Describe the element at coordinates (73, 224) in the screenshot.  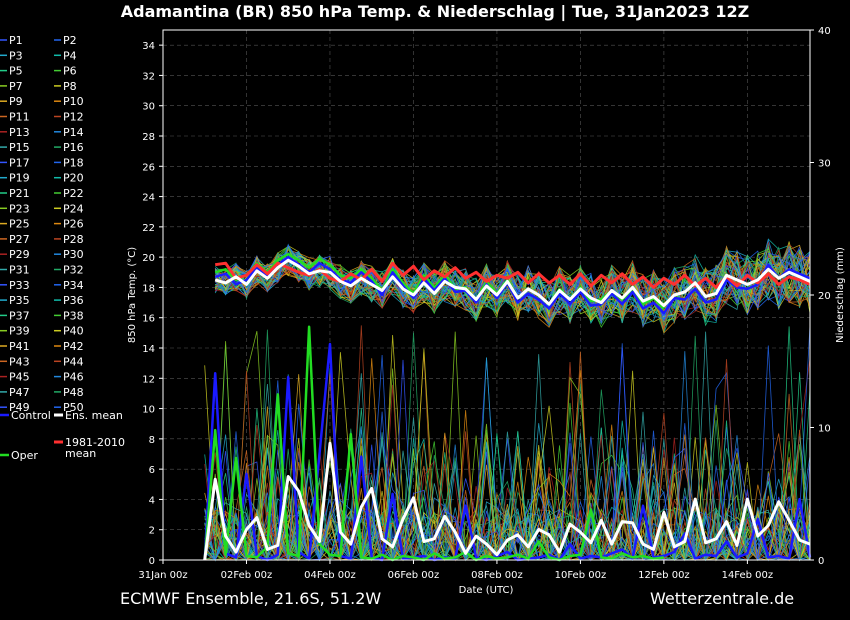
I see `legend-item-label: P26` at that location.